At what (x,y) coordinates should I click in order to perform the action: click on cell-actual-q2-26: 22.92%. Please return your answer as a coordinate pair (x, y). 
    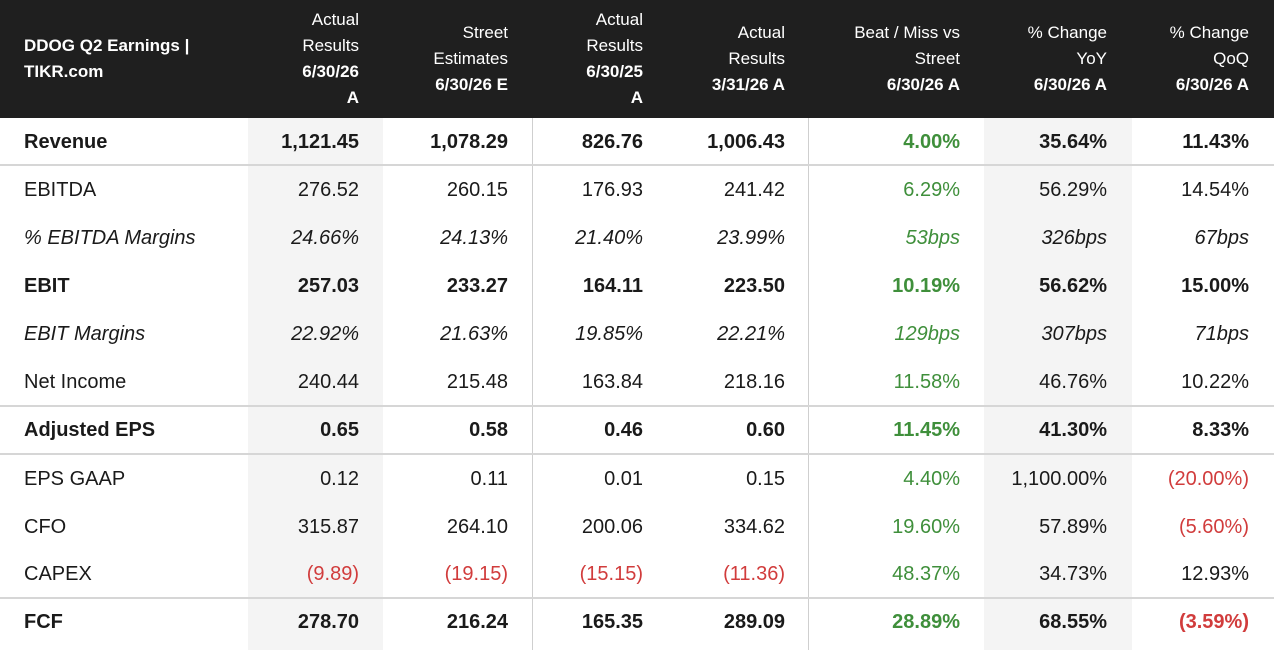
    Looking at the image, I should click on (325, 333).